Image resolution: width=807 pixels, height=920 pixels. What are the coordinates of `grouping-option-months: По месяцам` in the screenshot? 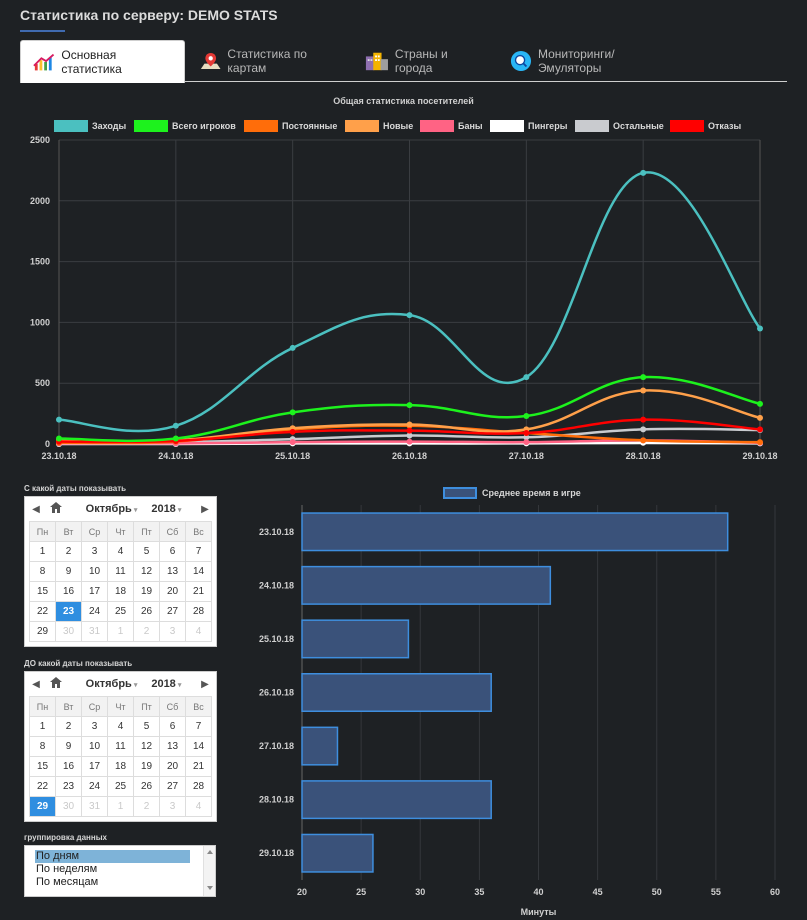 It's located at (67, 882).